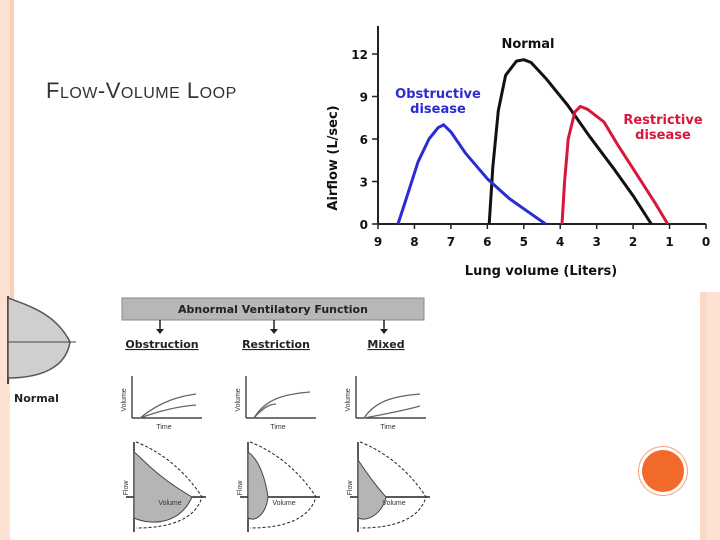 This screenshot has height=540, width=720. I want to click on orange-accent-dot, so click(663, 471).